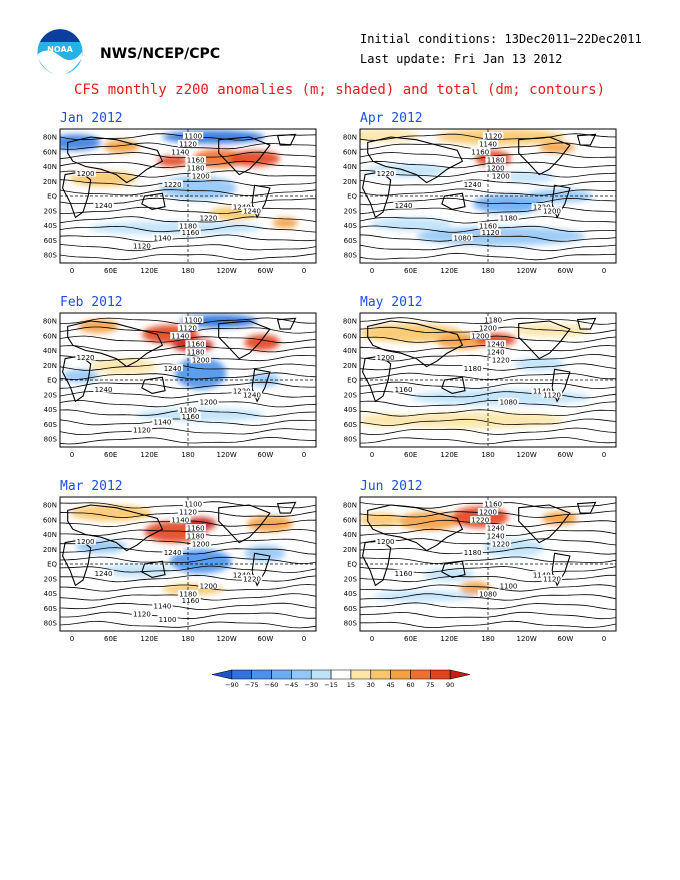  I want to click on organization-name: NWS/NCEP/CPC, so click(160, 54).